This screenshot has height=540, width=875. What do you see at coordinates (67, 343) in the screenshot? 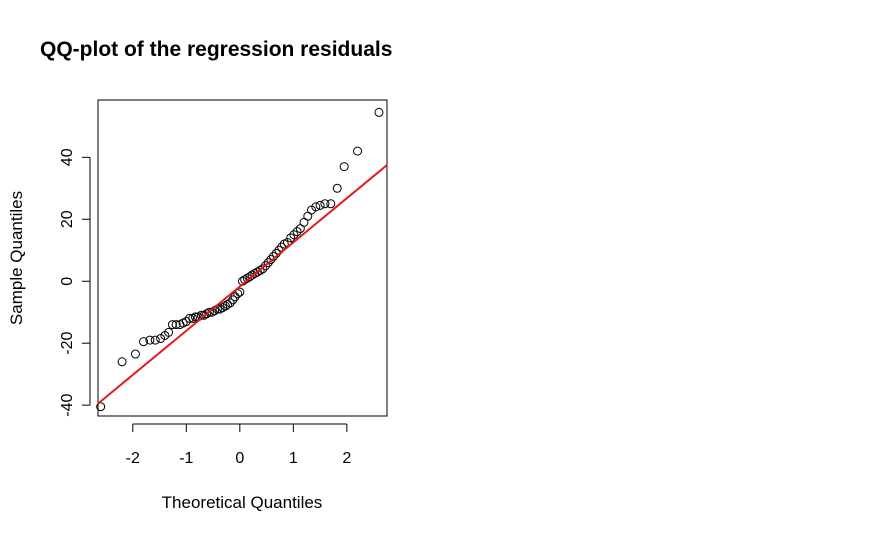
I see `y-tick-label: -20` at bounding box center [67, 343].